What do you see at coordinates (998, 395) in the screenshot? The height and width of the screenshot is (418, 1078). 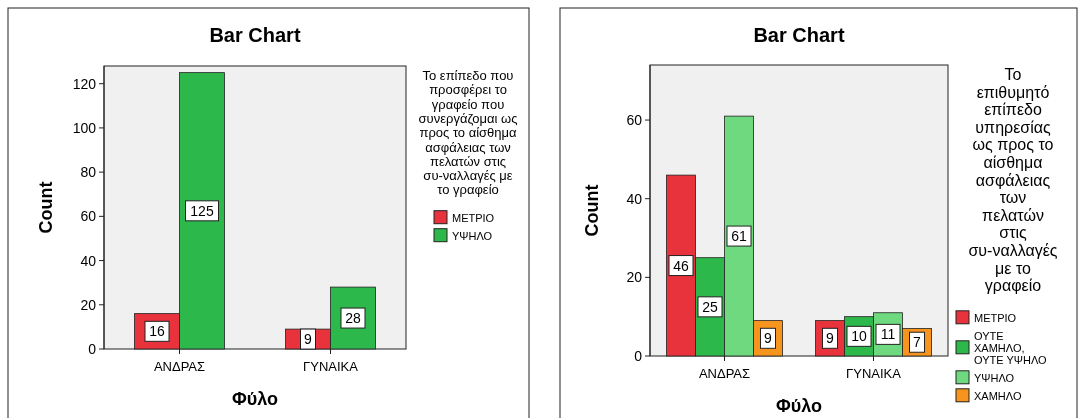 I see `legend-label: ΧΑΜΗΛΟ` at bounding box center [998, 395].